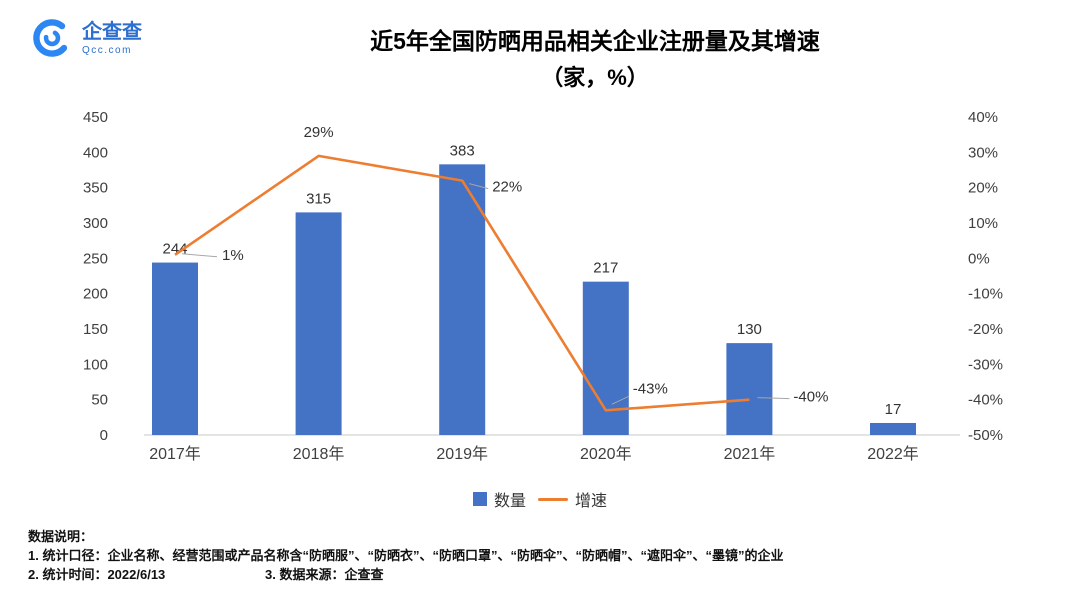 The width and height of the screenshot is (1080, 608). Describe the element at coordinates (324, 574) in the screenshot. I see `footnote-line2b: 3. 数据来源：企查查` at that location.